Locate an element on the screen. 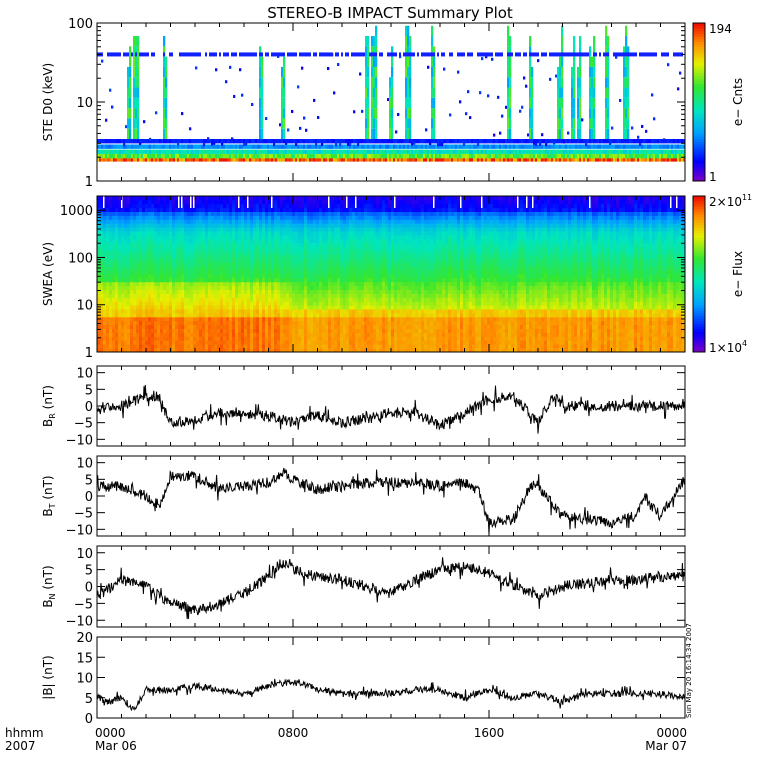 The width and height of the screenshot is (780, 780). swea-gap is located at coordinates (194, 202).